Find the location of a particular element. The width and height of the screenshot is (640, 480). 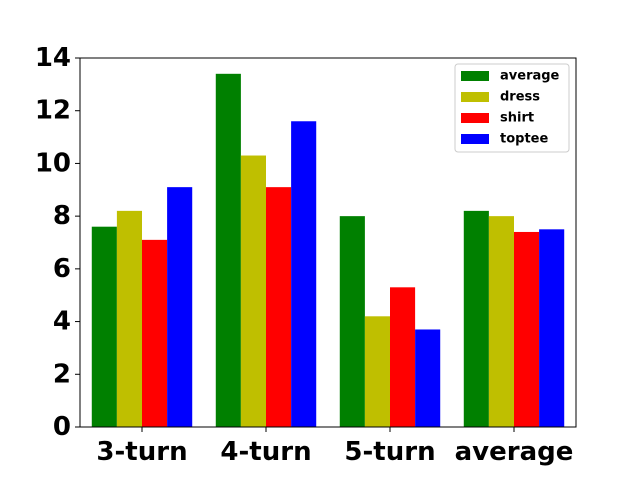

bar-dress-5-turn is located at coordinates (377, 371).